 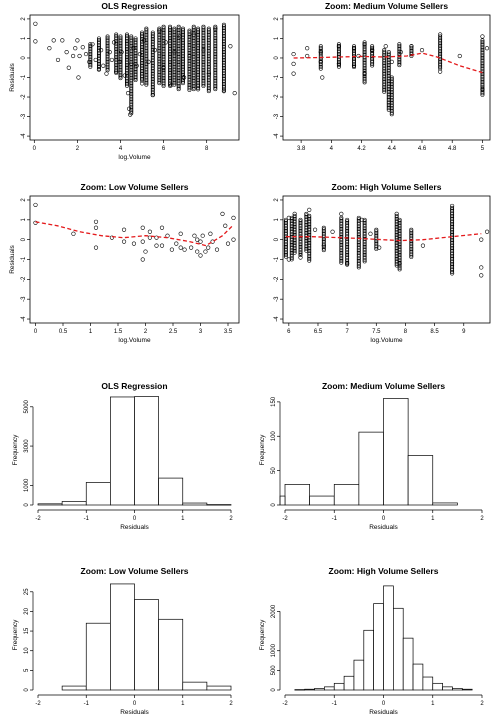 What do you see at coordinates (274, 470) in the screenshot?
I see `y-tick-label: 50` at bounding box center [274, 470].